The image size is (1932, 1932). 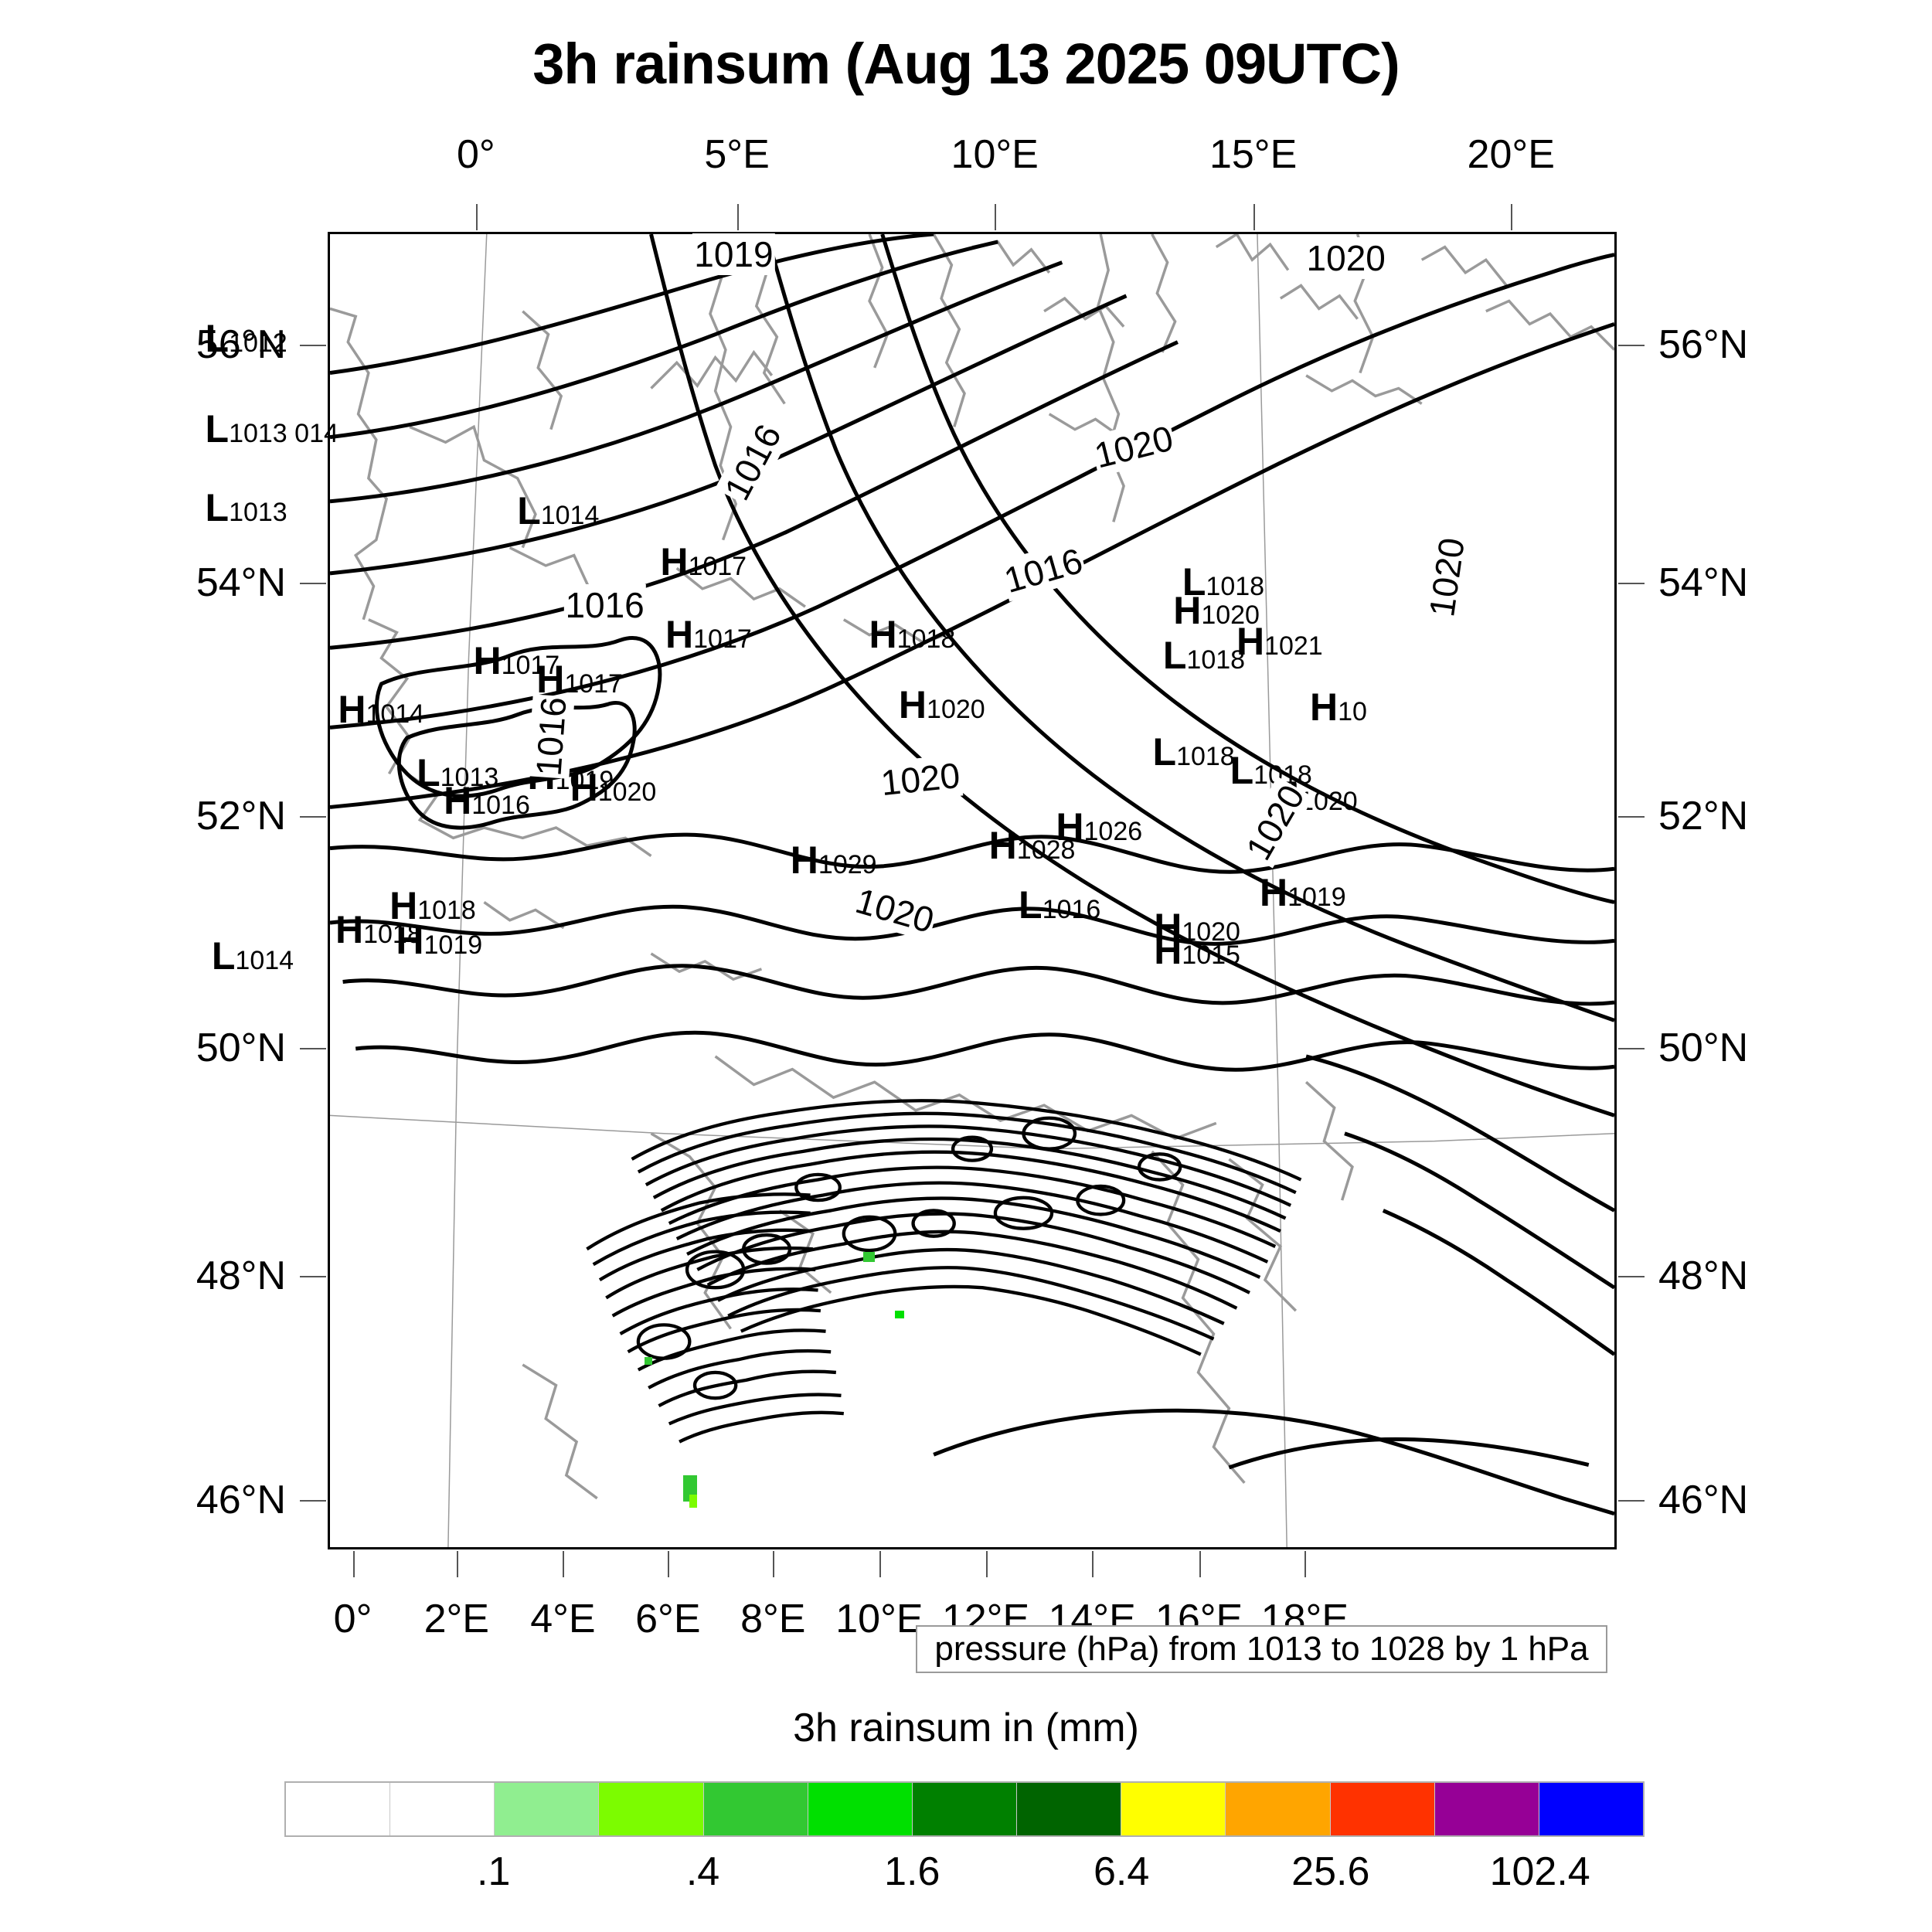 What do you see at coordinates (966, 64) in the screenshot?
I see `page-title: 3h rainsum (Aug 13 2025 09UTC)` at bounding box center [966, 64].